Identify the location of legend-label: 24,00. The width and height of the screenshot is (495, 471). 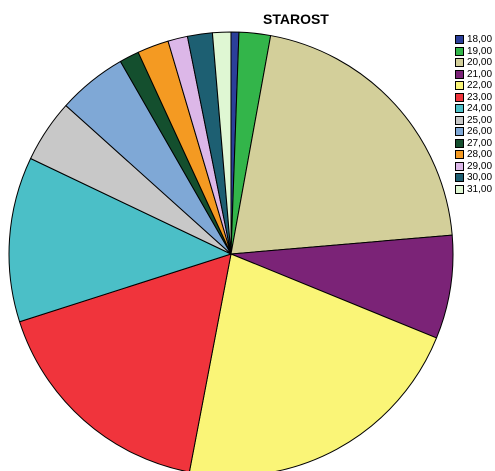
(480, 109).